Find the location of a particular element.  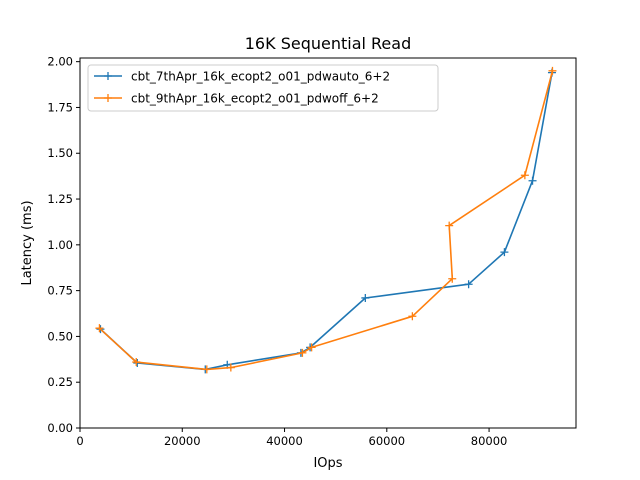

legend-label: cbt_7thApr_16k_ecopt2_o01_pdwauto_6+2 is located at coordinates (260, 77).